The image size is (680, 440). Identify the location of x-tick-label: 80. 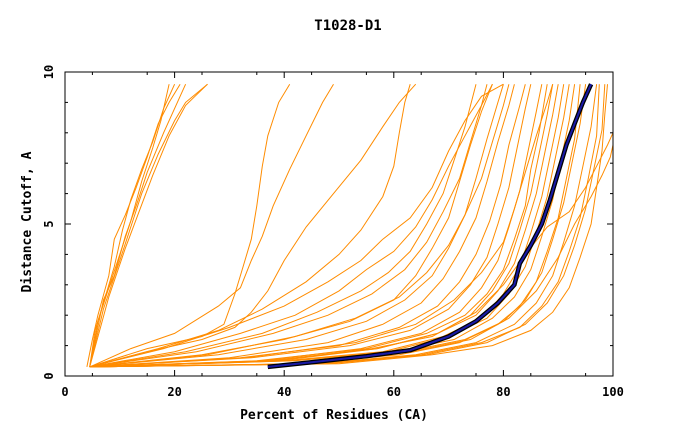
(503, 392).